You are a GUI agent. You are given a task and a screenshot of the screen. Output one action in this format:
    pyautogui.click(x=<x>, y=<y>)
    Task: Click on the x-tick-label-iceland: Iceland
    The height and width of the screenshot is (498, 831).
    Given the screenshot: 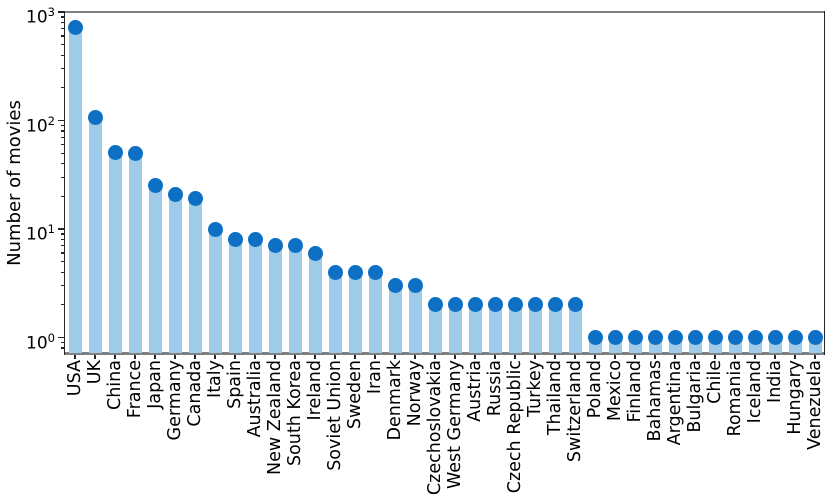 What is the action you would take?
    pyautogui.click(x=755, y=392)
    